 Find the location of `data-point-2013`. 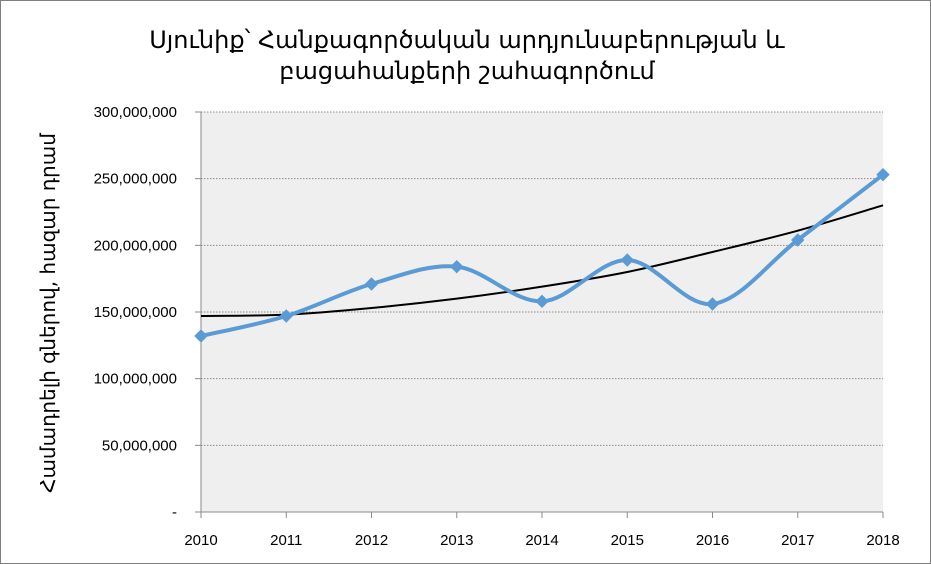

data-point-2013 is located at coordinates (457, 266).